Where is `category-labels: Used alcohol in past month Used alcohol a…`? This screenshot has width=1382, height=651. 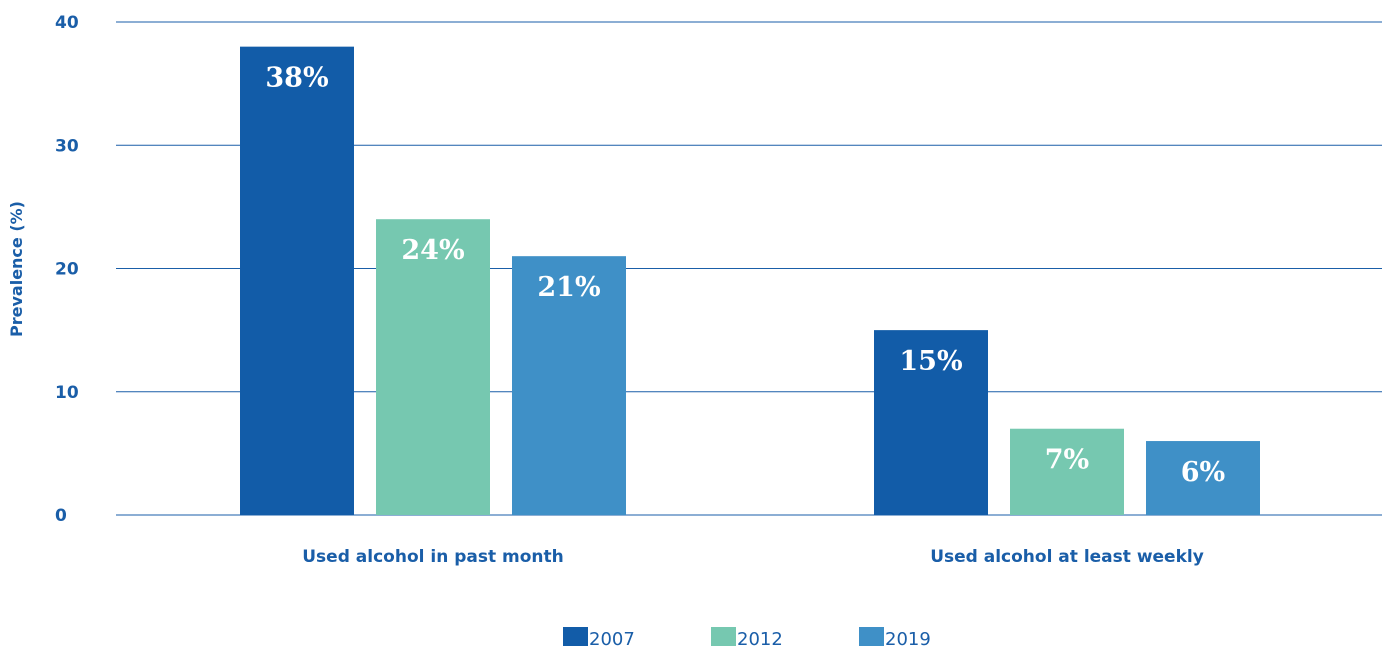
category-labels: Used alcohol in past month Used alcohol a… is located at coordinates (753, 557).